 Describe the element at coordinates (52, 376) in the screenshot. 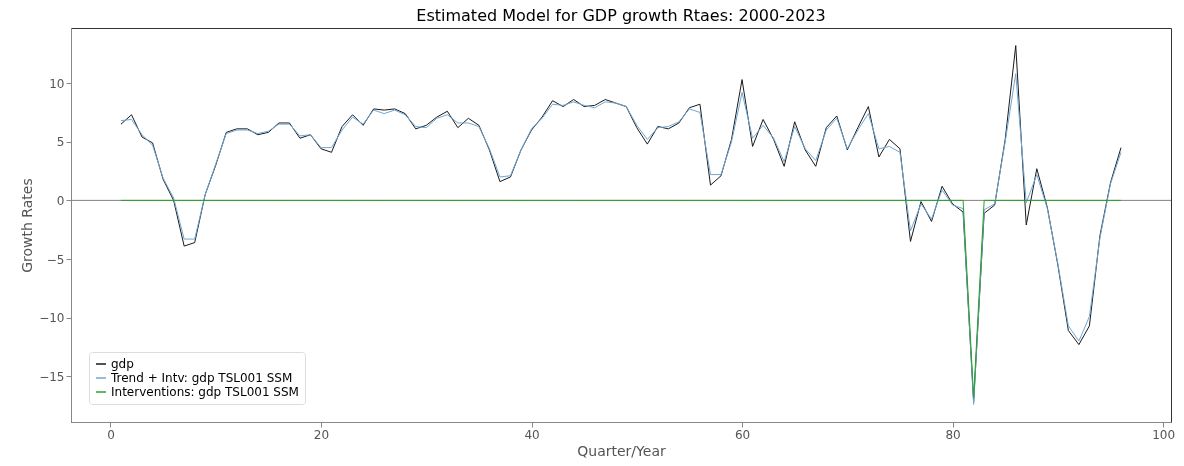

I see `y-tick-label: −15` at that location.